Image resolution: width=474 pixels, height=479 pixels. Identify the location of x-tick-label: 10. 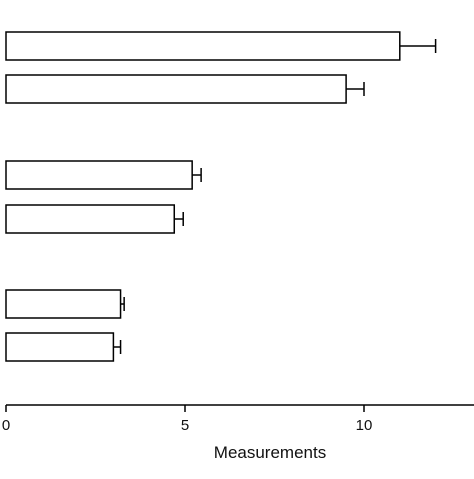
(364, 425).